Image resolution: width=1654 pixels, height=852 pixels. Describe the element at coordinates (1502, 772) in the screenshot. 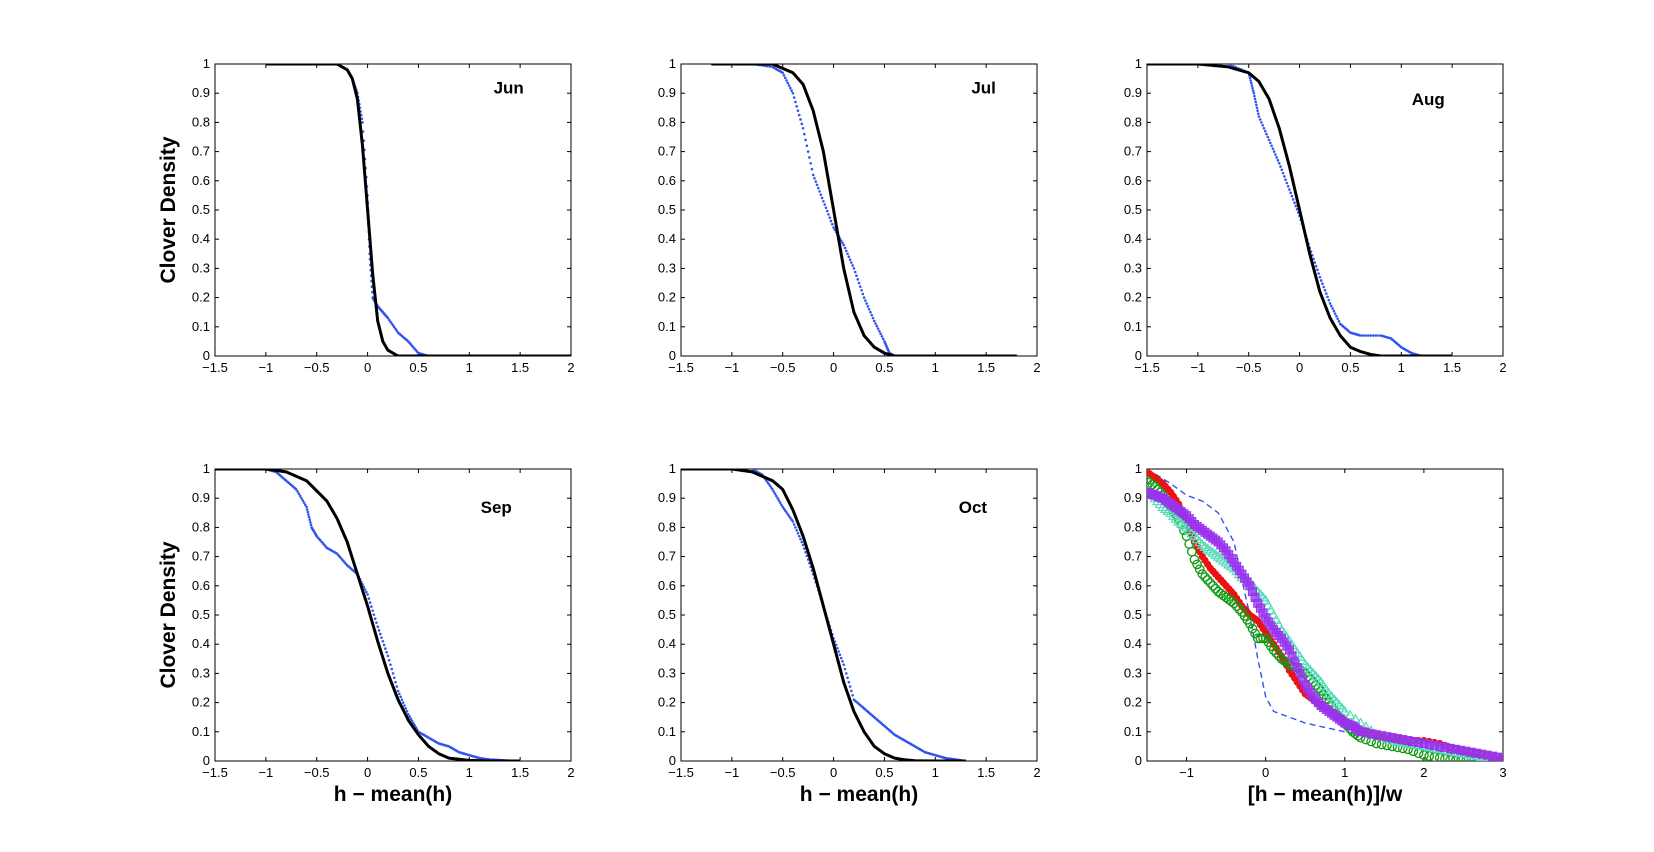

I see `x-tick-label: 3` at that location.